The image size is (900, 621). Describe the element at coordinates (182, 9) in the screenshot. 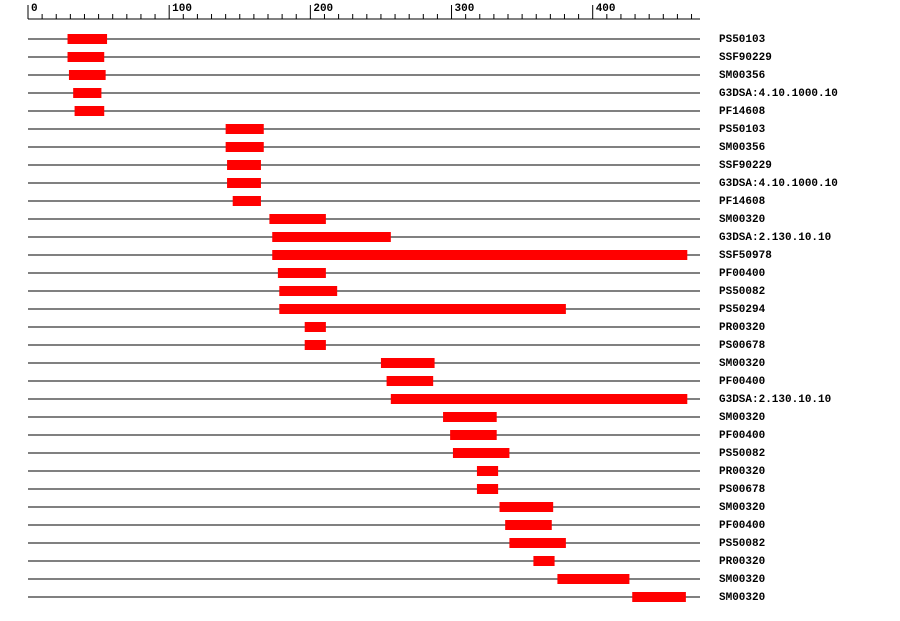

I see `x-tick-label: 100` at that location.